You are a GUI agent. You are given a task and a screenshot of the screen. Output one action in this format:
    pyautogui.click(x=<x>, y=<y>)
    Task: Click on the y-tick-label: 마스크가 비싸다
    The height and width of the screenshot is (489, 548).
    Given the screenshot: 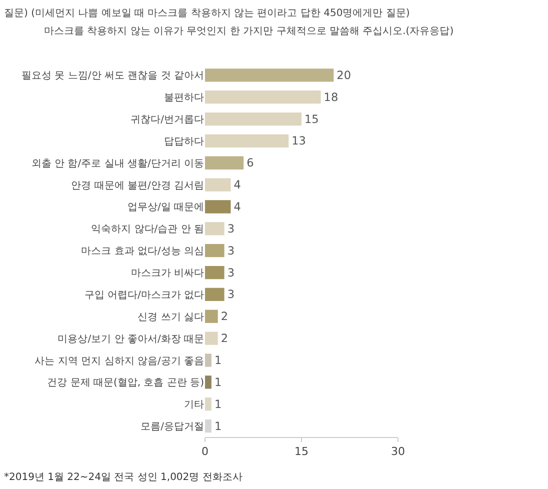 What is the action you would take?
    pyautogui.click(x=167, y=274)
    